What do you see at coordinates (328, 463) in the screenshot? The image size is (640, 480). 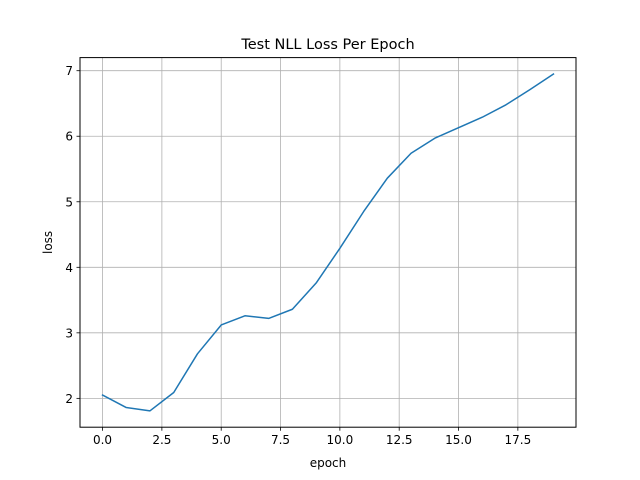 I see `x-axis-label: epoch` at bounding box center [328, 463].